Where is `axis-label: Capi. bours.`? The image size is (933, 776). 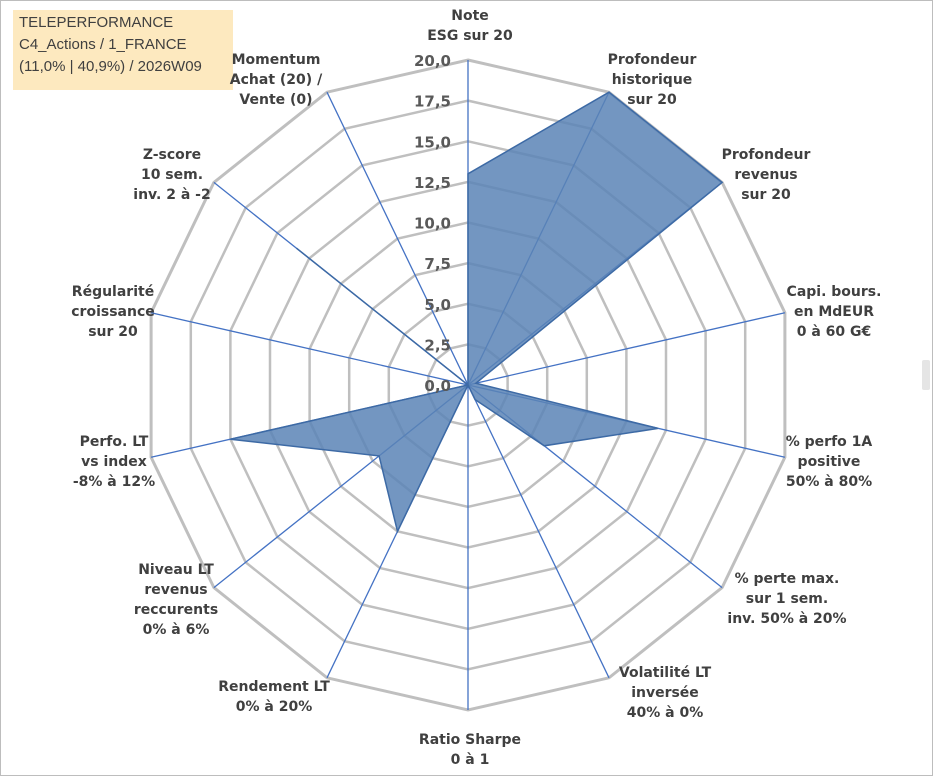 axis-label: Capi. bours. is located at coordinates (834, 292).